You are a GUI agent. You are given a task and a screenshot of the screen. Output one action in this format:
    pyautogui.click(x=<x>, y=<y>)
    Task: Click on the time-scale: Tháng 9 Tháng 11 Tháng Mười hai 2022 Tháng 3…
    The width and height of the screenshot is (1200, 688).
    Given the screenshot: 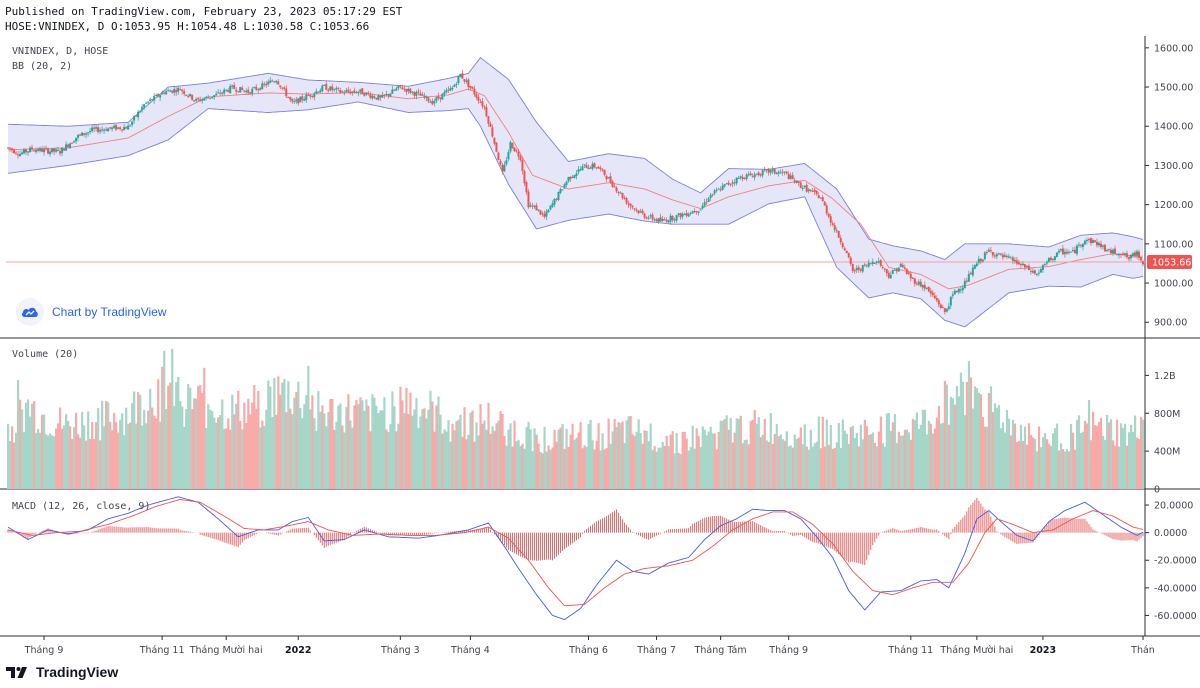 What is the action you would take?
    pyautogui.click(x=589, y=646)
    